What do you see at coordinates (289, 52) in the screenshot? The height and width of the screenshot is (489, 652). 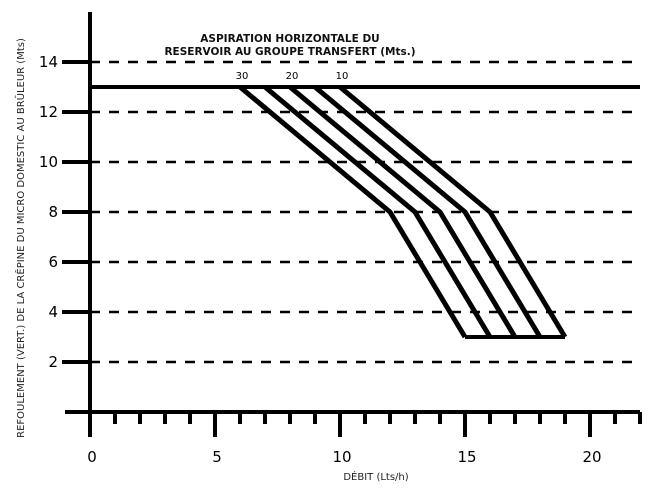 I see `chart-title-line2: RESERVOIR AU GROUPE TRANSFERT (Mts.)` at bounding box center [289, 52].